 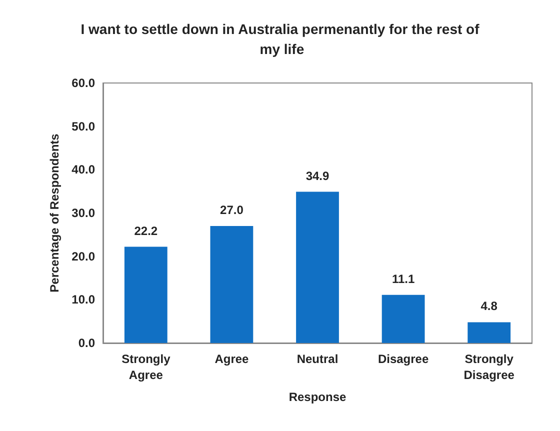 I want to click on y-tick-label: 30.0, so click(x=84, y=213).